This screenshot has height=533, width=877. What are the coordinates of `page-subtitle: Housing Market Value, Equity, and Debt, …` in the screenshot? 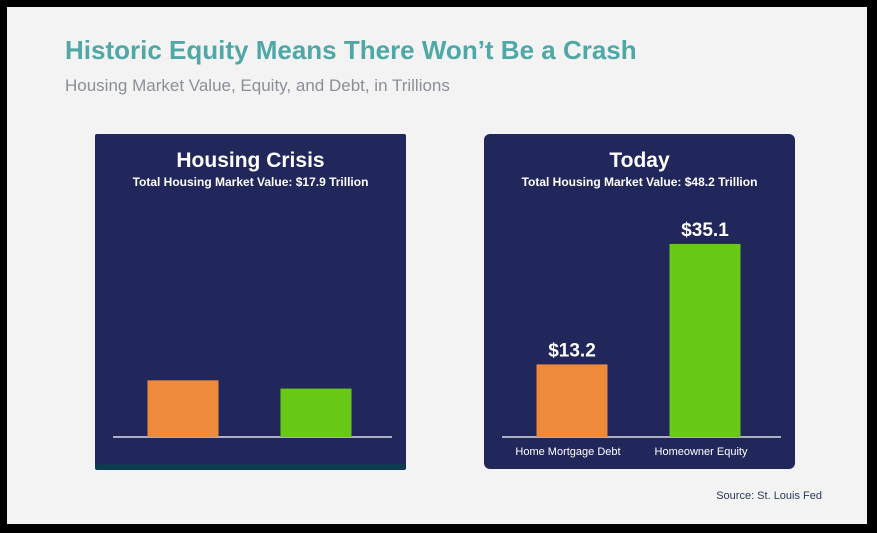 It's located at (257, 85).